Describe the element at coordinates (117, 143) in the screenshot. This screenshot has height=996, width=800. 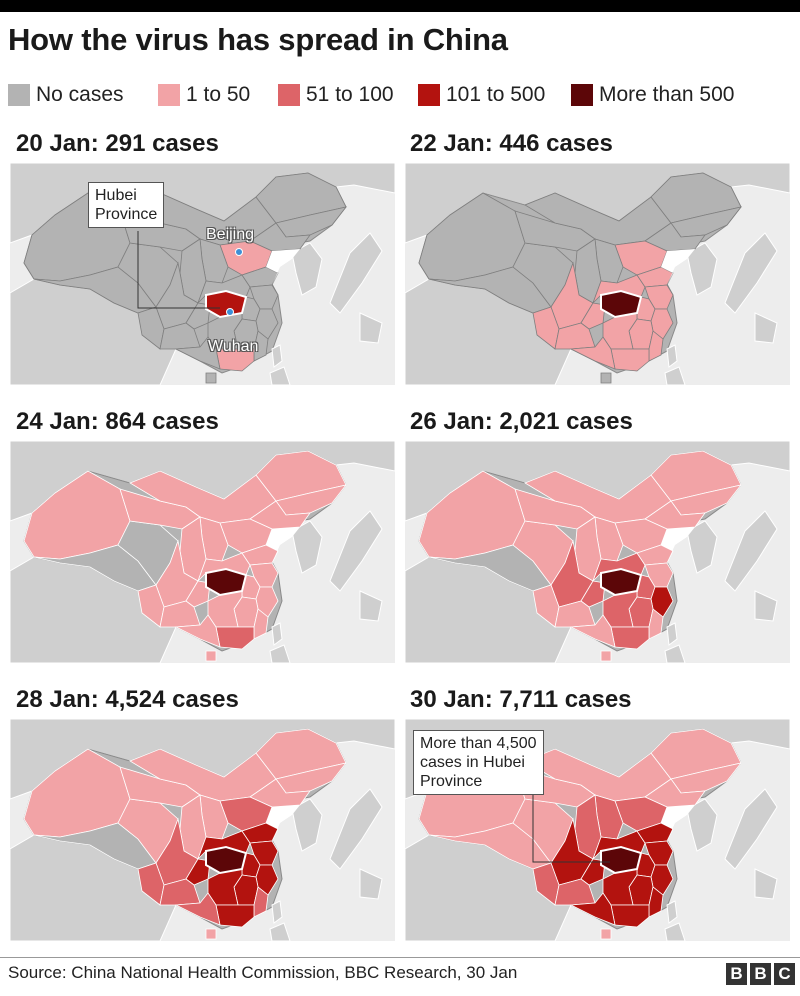
I see `panel-title-20-jan: 20 Jan: 291 cases` at that location.